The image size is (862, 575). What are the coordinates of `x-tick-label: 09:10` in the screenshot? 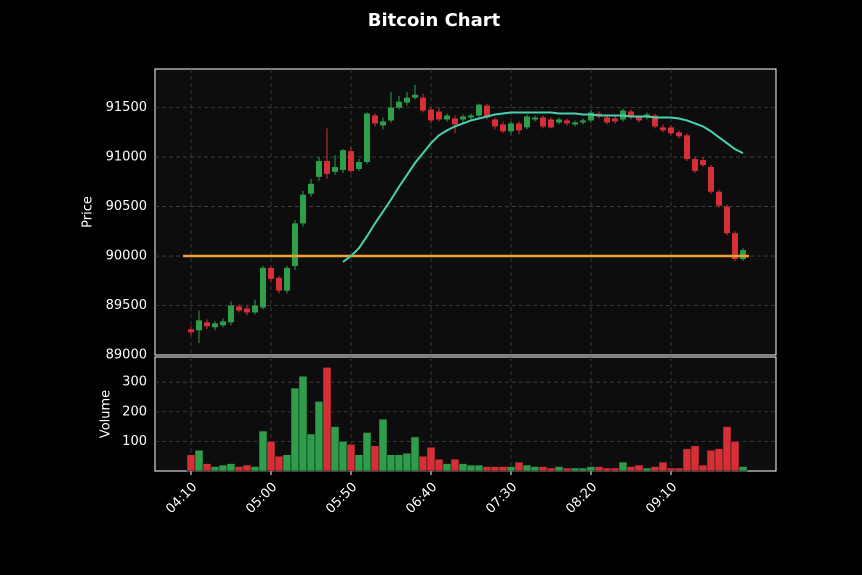 It's located at (661, 498).